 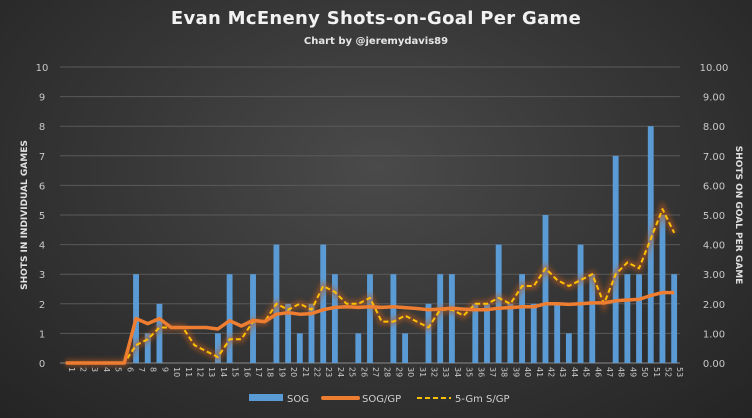 I want to click on x-tick: 4, so click(x=106, y=369).